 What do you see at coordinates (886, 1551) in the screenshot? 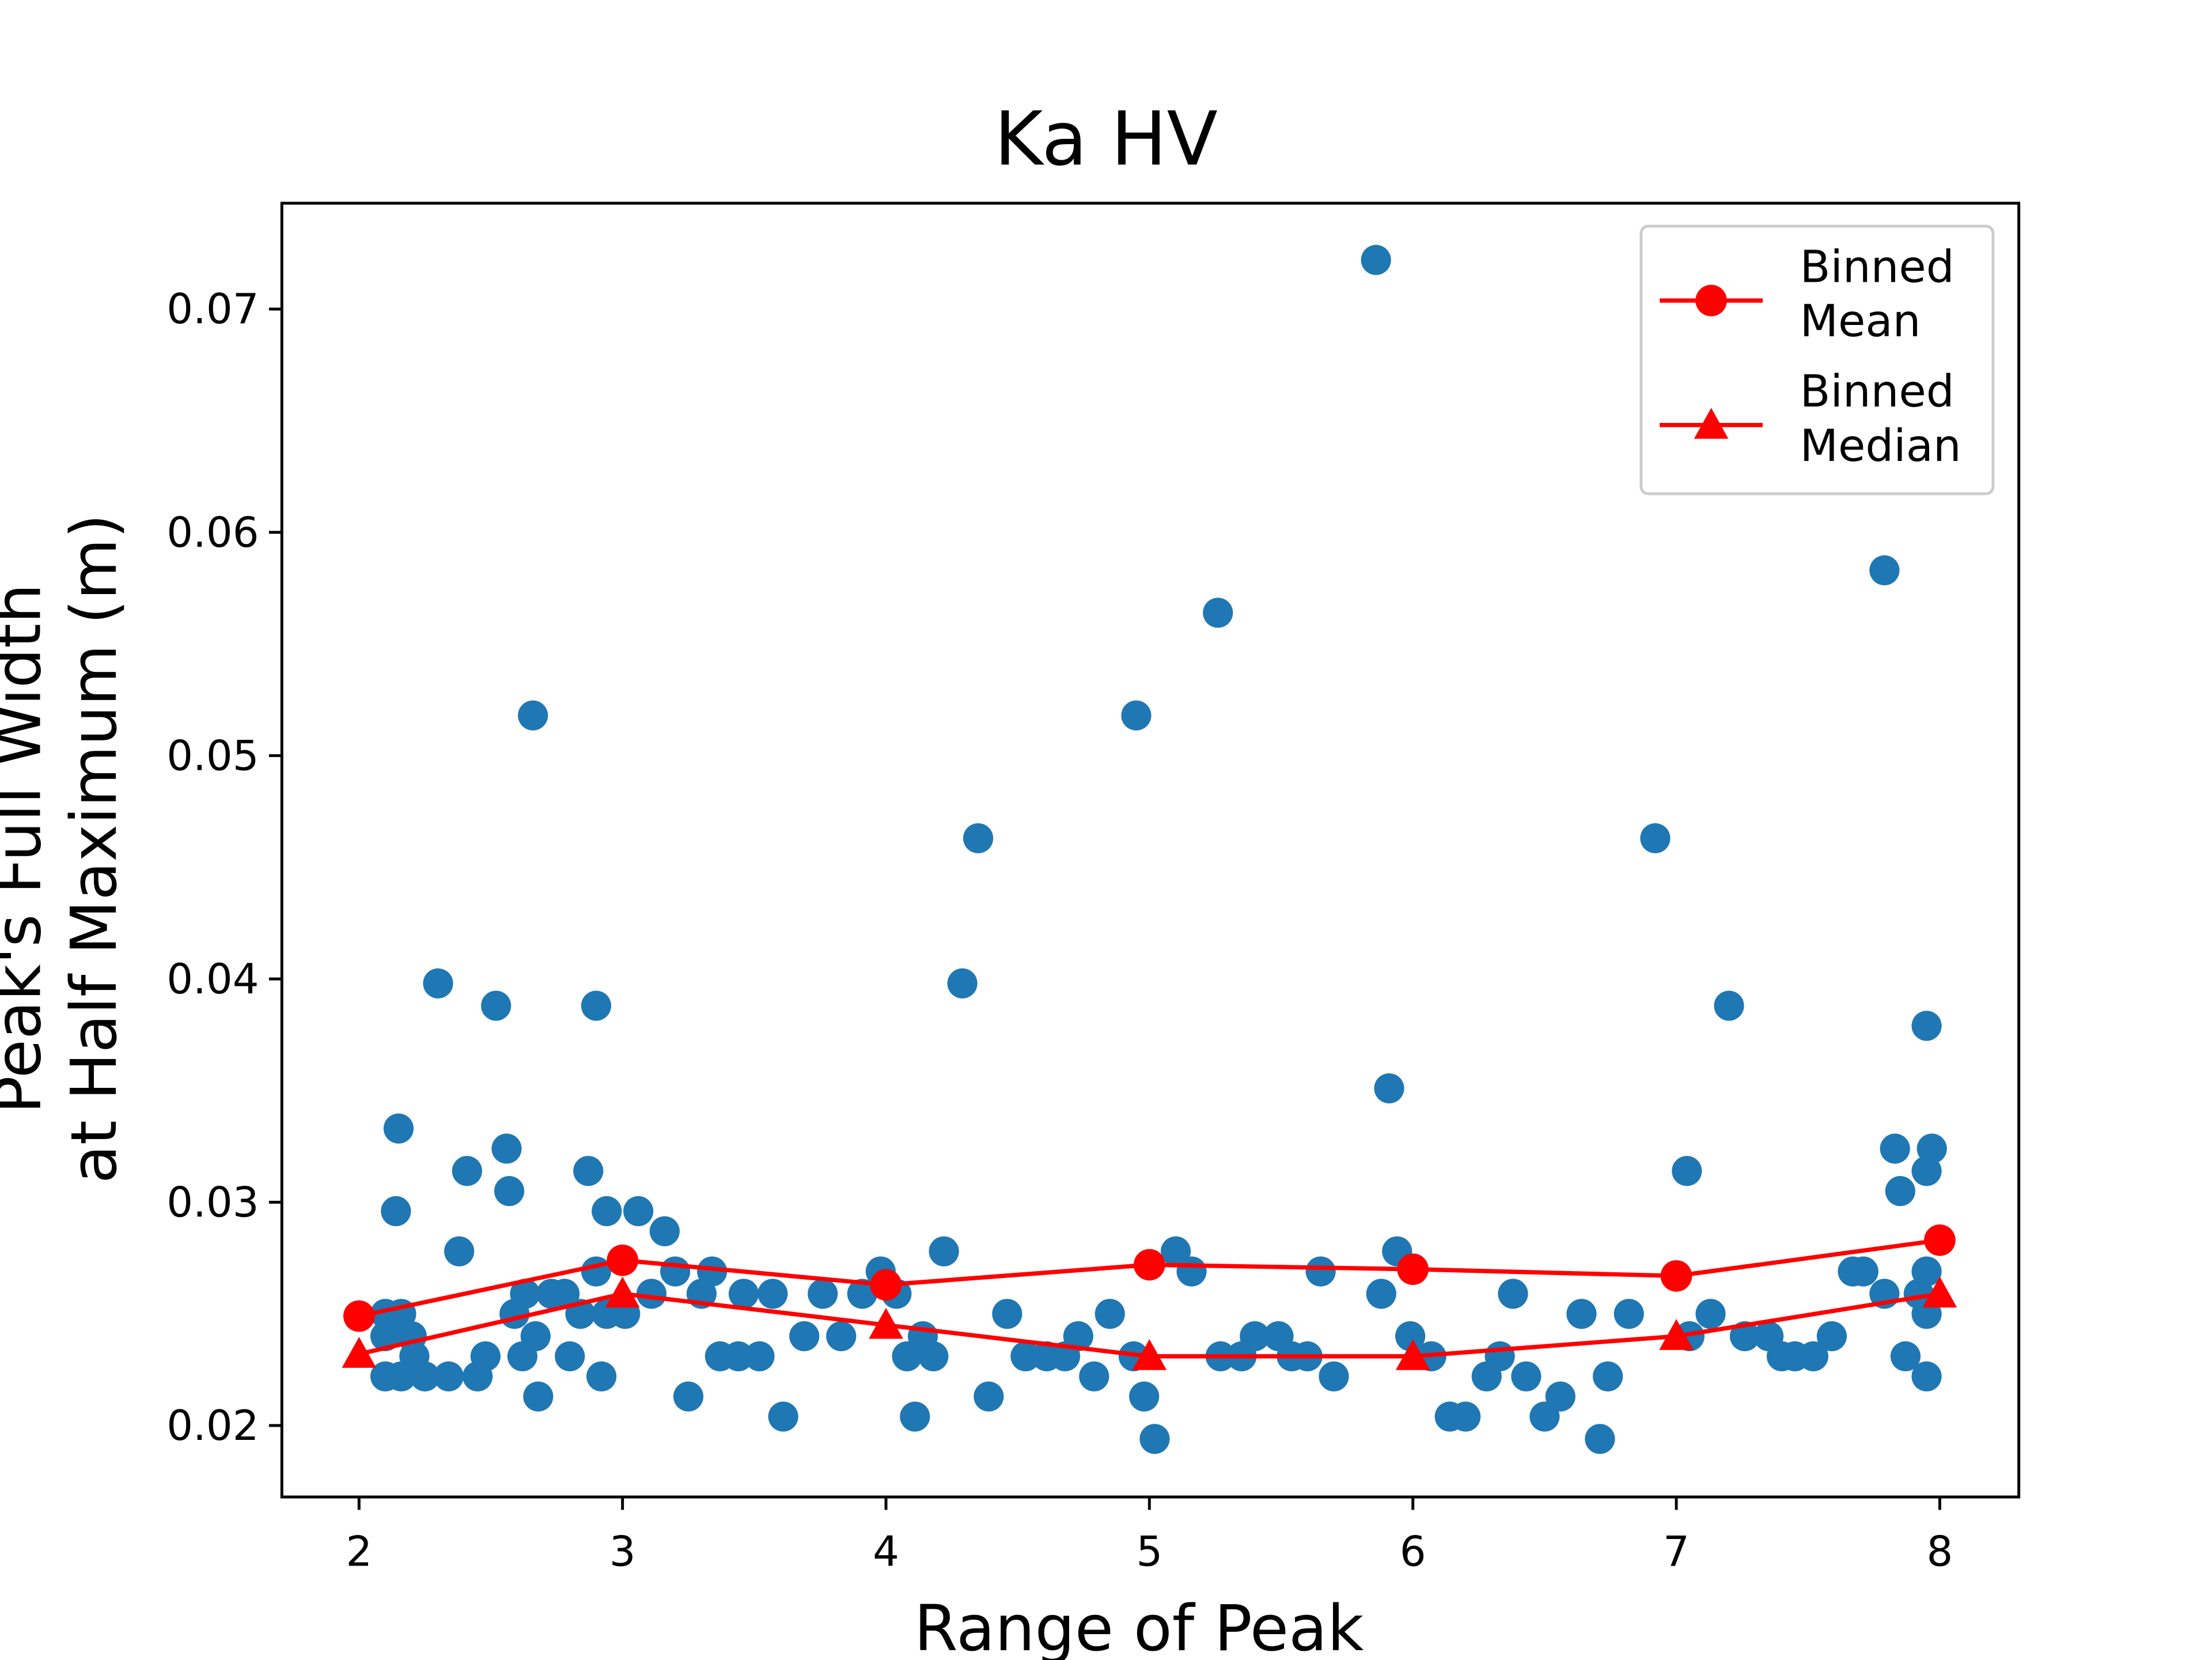
I see `x-tick-label: 4` at bounding box center [886, 1551].